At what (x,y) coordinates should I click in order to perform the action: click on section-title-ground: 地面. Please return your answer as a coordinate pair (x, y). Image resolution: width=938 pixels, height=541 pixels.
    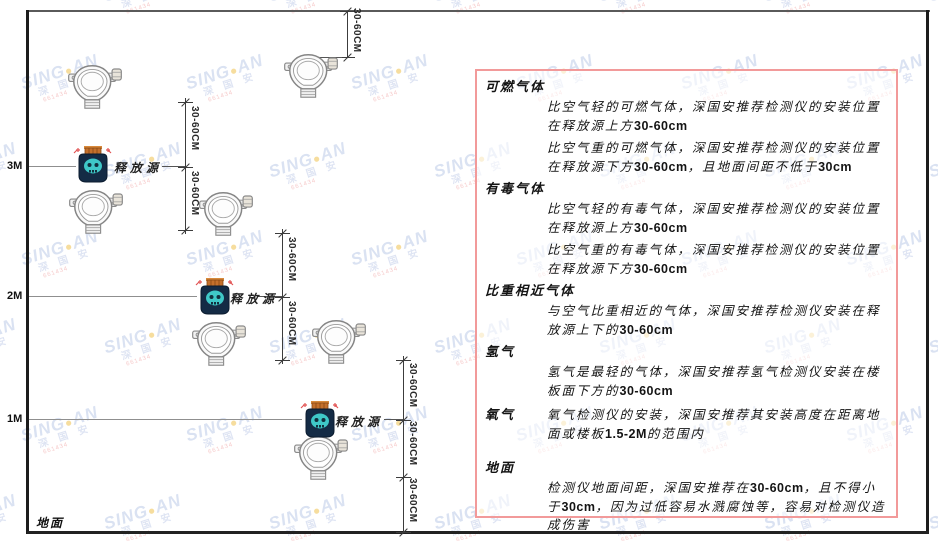
    Looking at the image, I should click on (500, 467).